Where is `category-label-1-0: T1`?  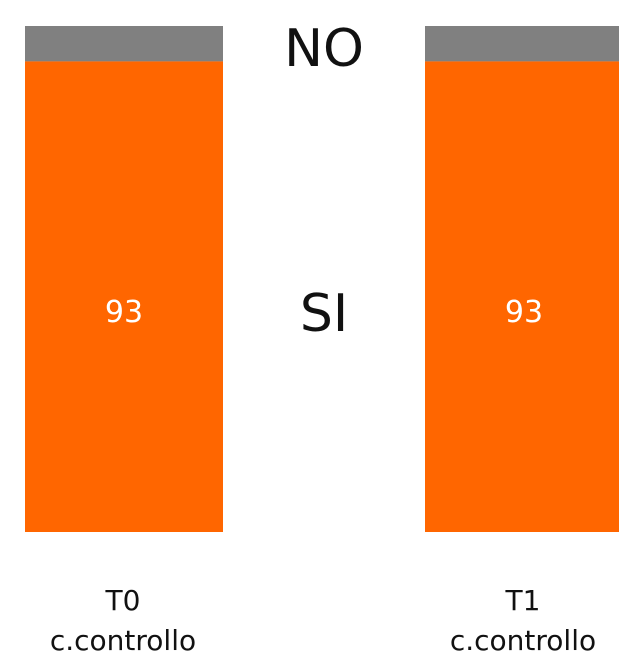 category-label-1-0: T1 is located at coordinates (523, 600).